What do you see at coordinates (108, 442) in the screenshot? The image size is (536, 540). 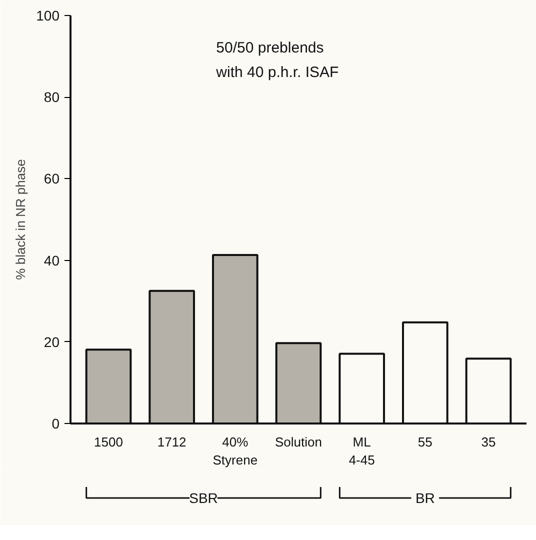 I see `x-tick-label: 1500` at bounding box center [108, 442].